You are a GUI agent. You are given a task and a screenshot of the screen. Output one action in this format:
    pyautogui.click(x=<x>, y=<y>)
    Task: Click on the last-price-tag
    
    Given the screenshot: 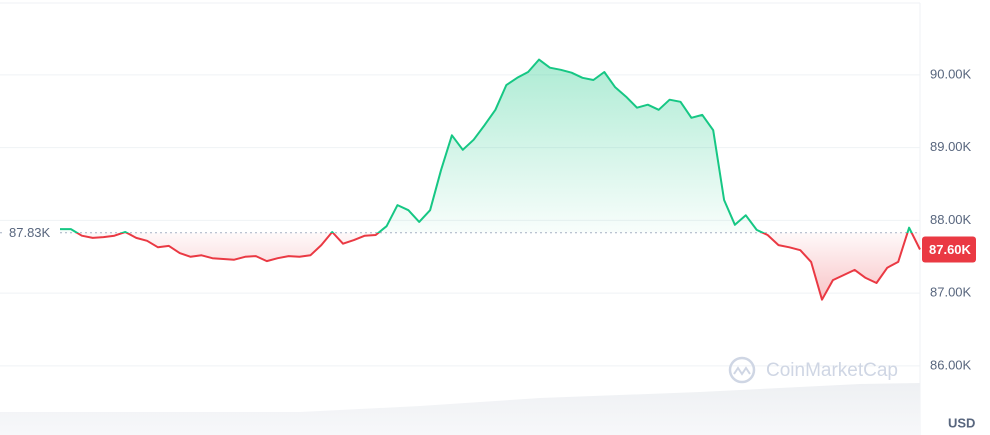 What is the action you would take?
    pyautogui.click(x=949, y=249)
    